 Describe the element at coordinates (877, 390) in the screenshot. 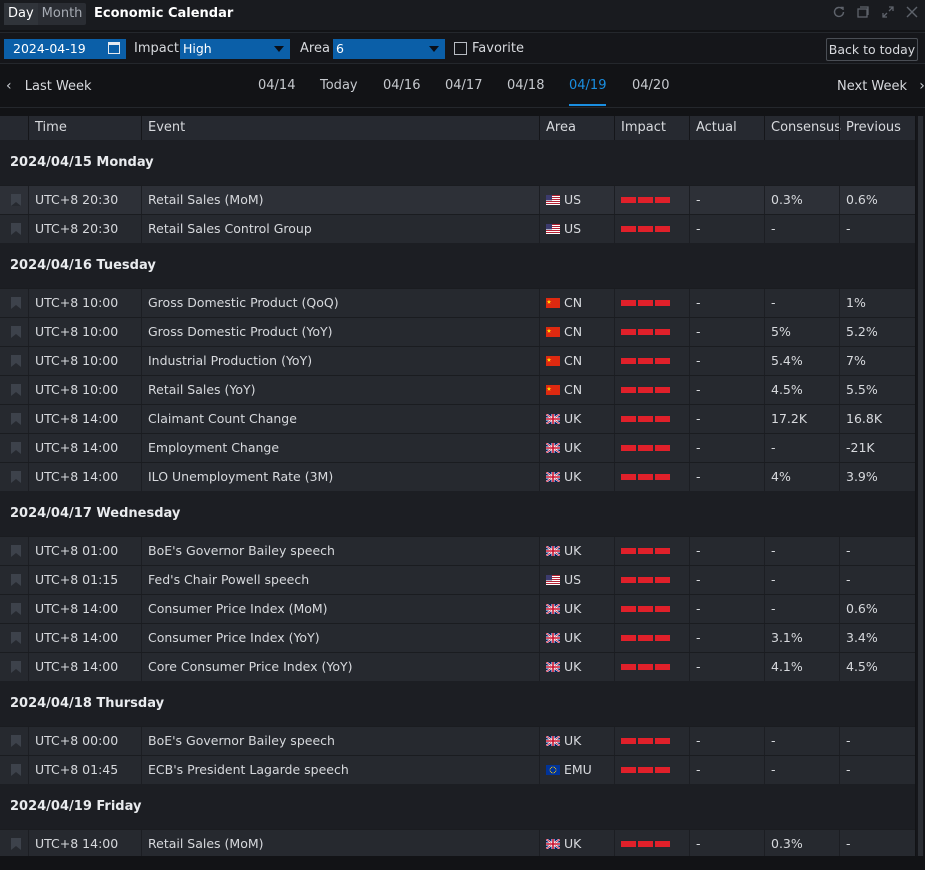

I see `previous-cell: 5.5%` at that location.